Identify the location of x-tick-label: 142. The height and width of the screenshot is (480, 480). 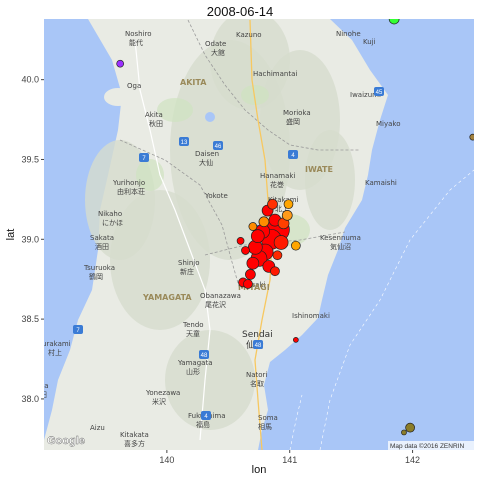
(412, 460).